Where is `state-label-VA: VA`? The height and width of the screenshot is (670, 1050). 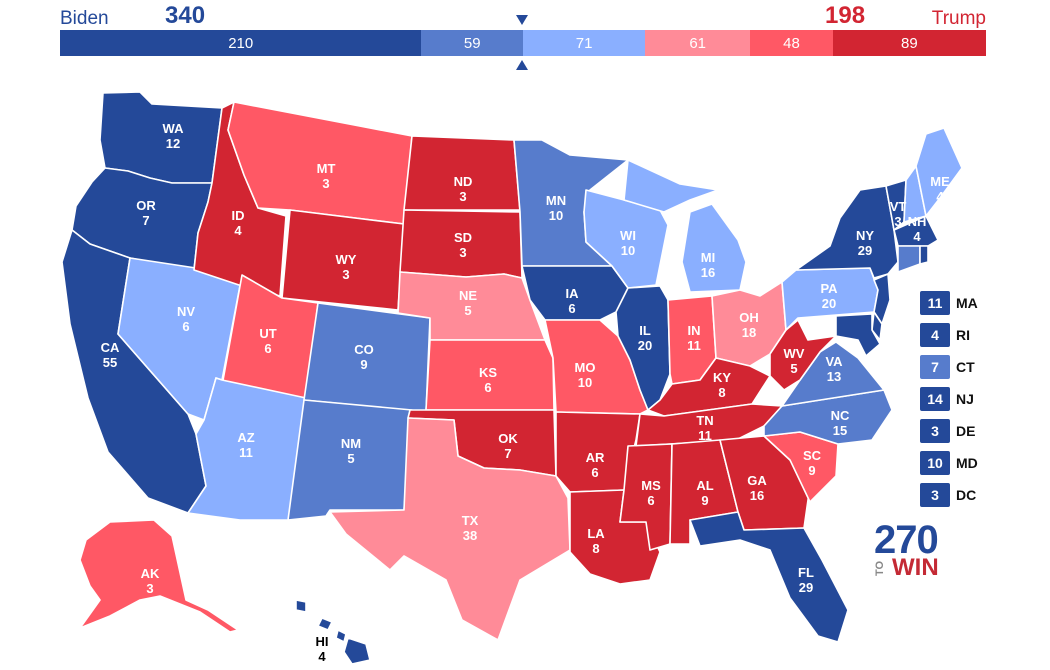 state-label-VA: VA is located at coordinates (834, 361).